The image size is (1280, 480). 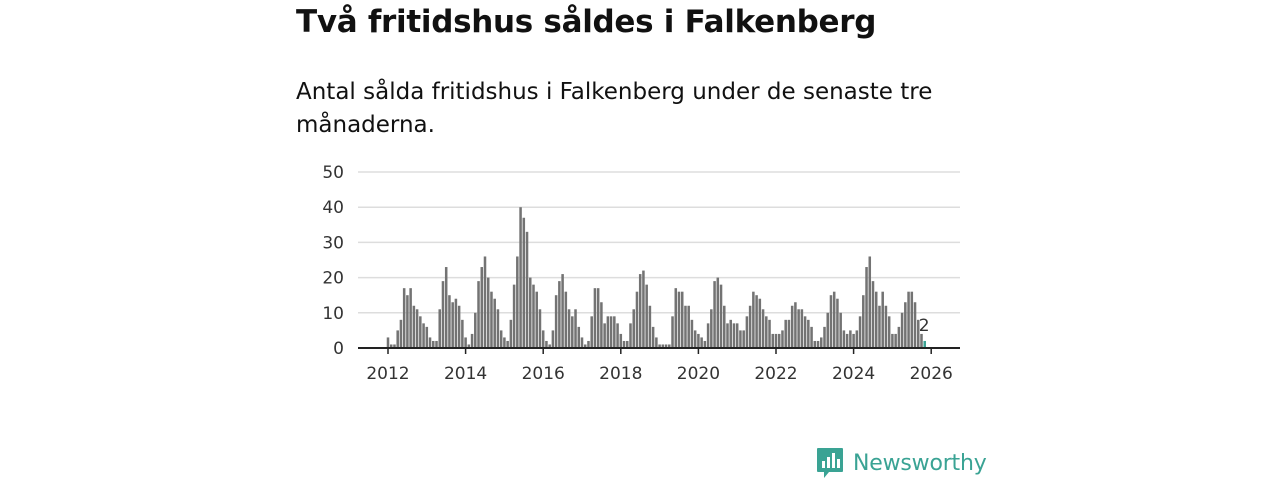 What do you see at coordinates (387, 374) in the screenshot?
I see `x-tick-label: 2012` at bounding box center [387, 374].